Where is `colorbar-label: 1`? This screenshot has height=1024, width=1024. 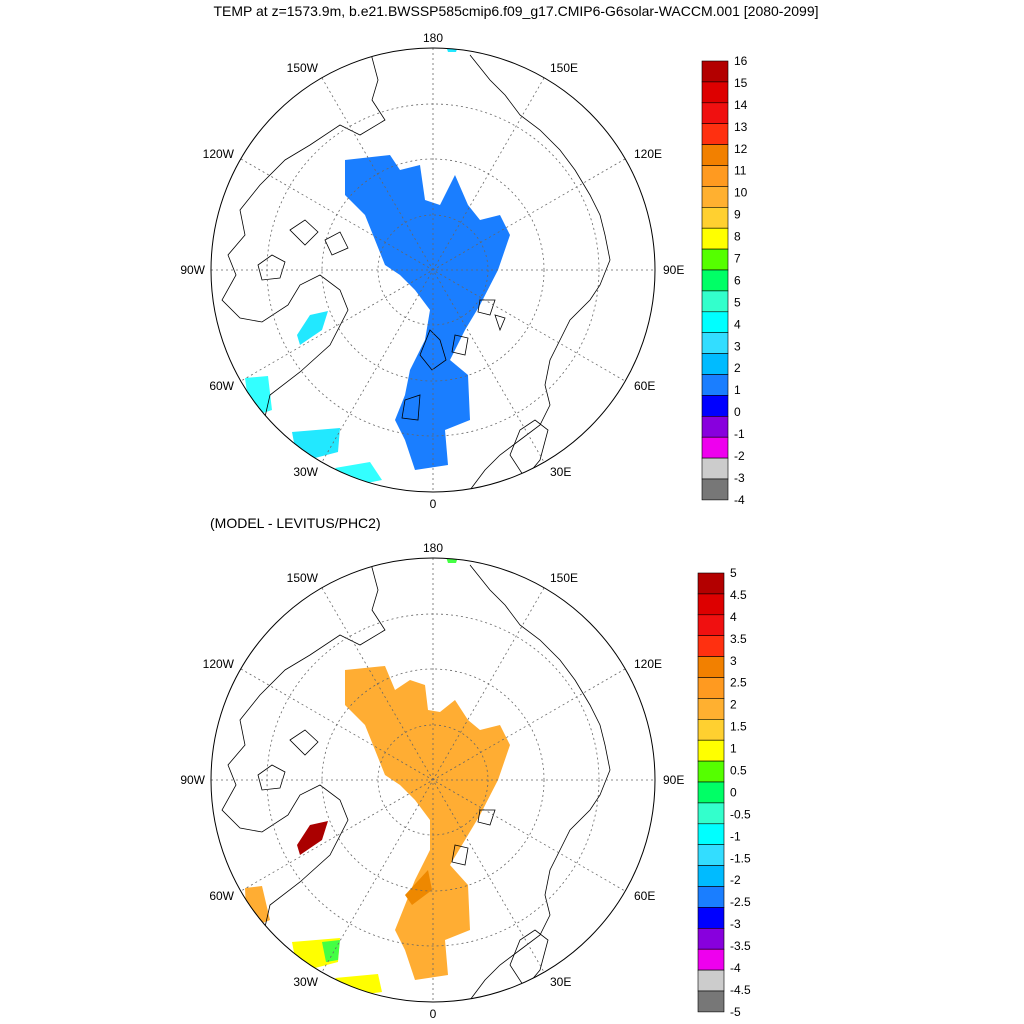 colorbar-label: 1 is located at coordinates (737, 390).